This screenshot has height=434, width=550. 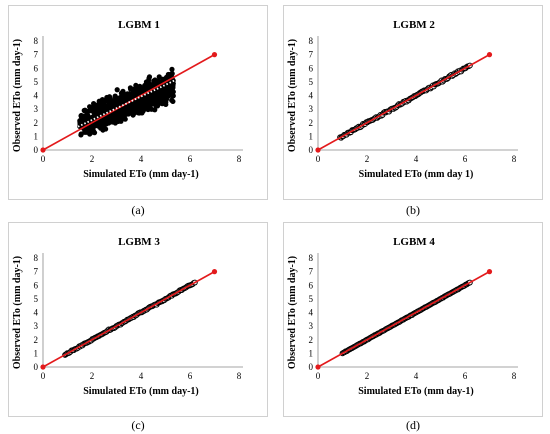 I want to click on chart-title: LGBM 3, so click(x=139, y=242).